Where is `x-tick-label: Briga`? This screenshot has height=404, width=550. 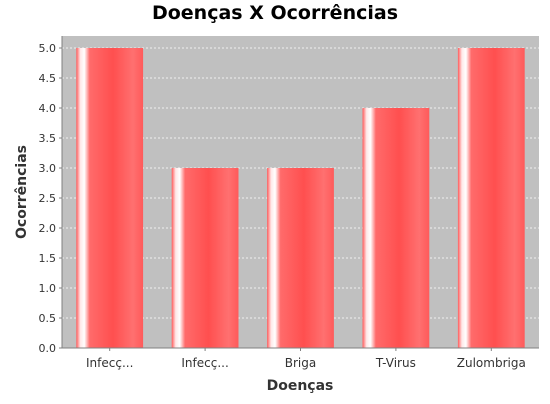
x-tick-label: Briga is located at coordinates (300, 363).